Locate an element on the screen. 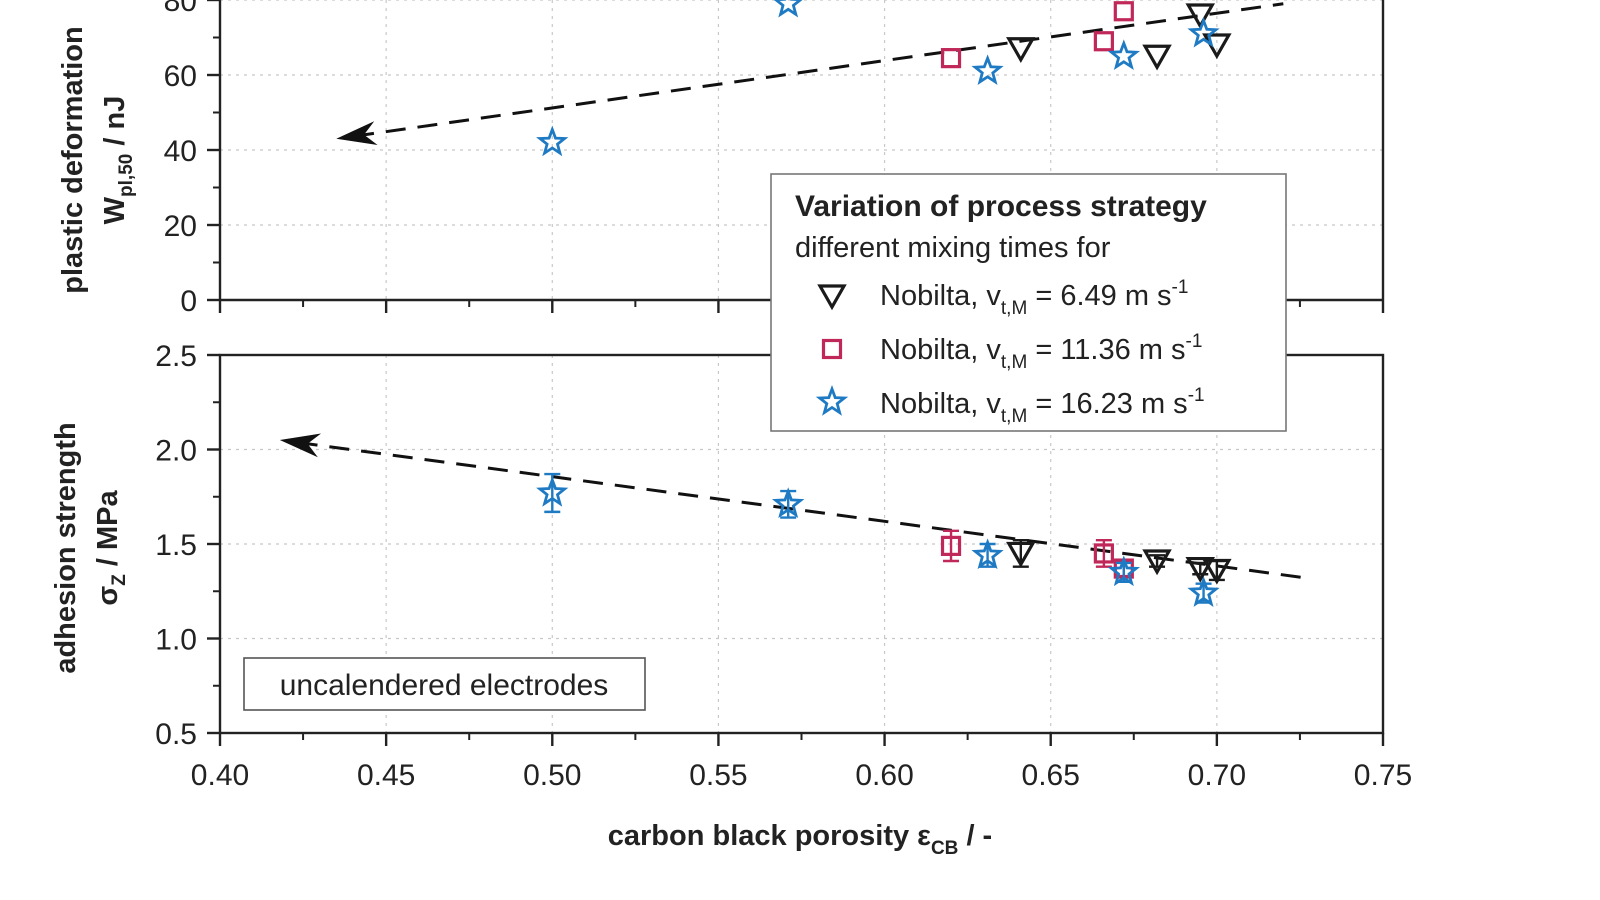  y-tick-label: 40 is located at coordinates (180, 151).